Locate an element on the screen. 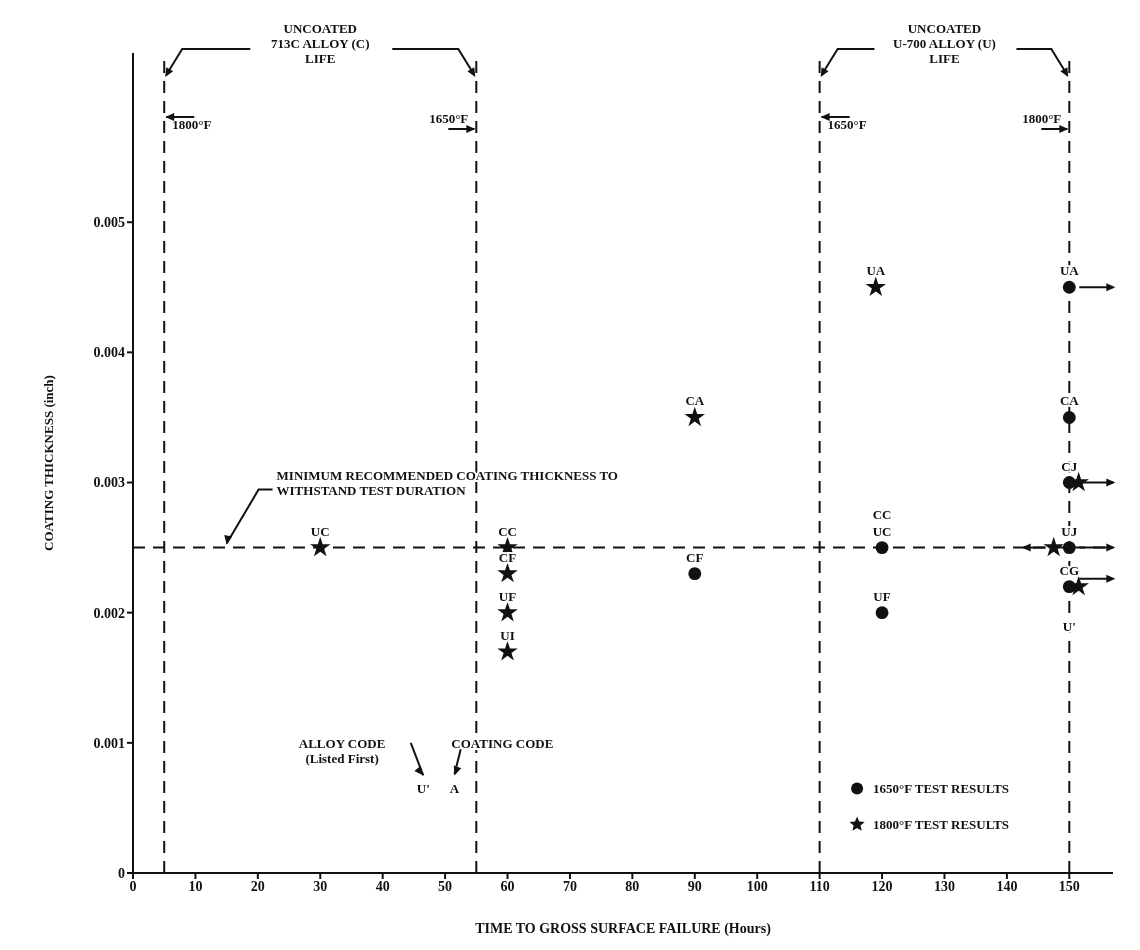 The width and height of the screenshot is (1140, 950). x-tick-label: 40 is located at coordinates (382, 886).